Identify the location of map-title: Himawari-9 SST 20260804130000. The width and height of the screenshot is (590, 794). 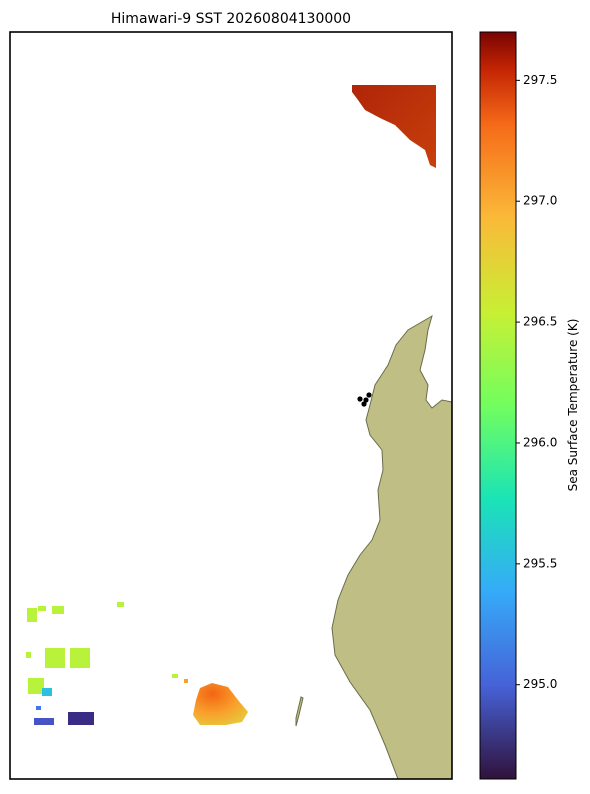
(231, 19).